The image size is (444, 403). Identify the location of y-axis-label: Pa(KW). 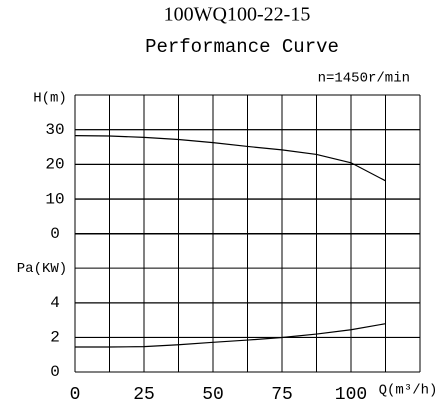
(42, 269).